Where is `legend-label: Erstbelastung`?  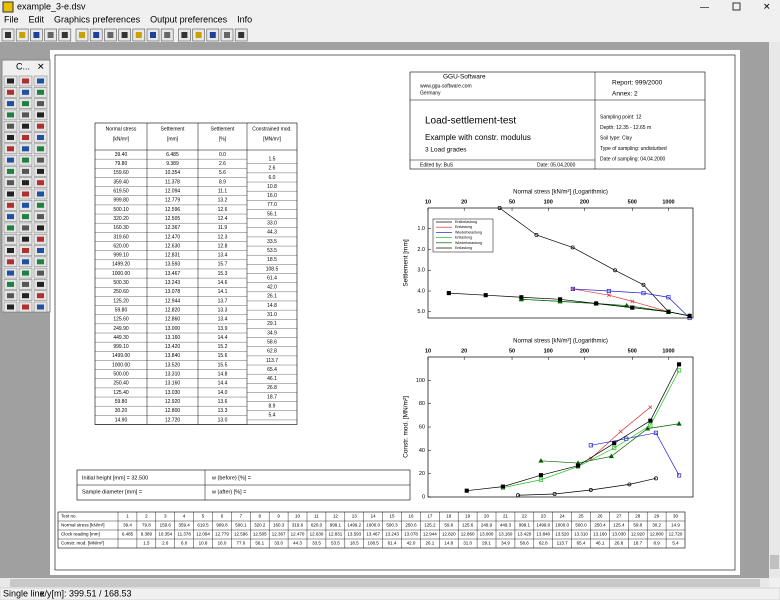
legend-label: Erstbelastung is located at coordinates (466, 222).